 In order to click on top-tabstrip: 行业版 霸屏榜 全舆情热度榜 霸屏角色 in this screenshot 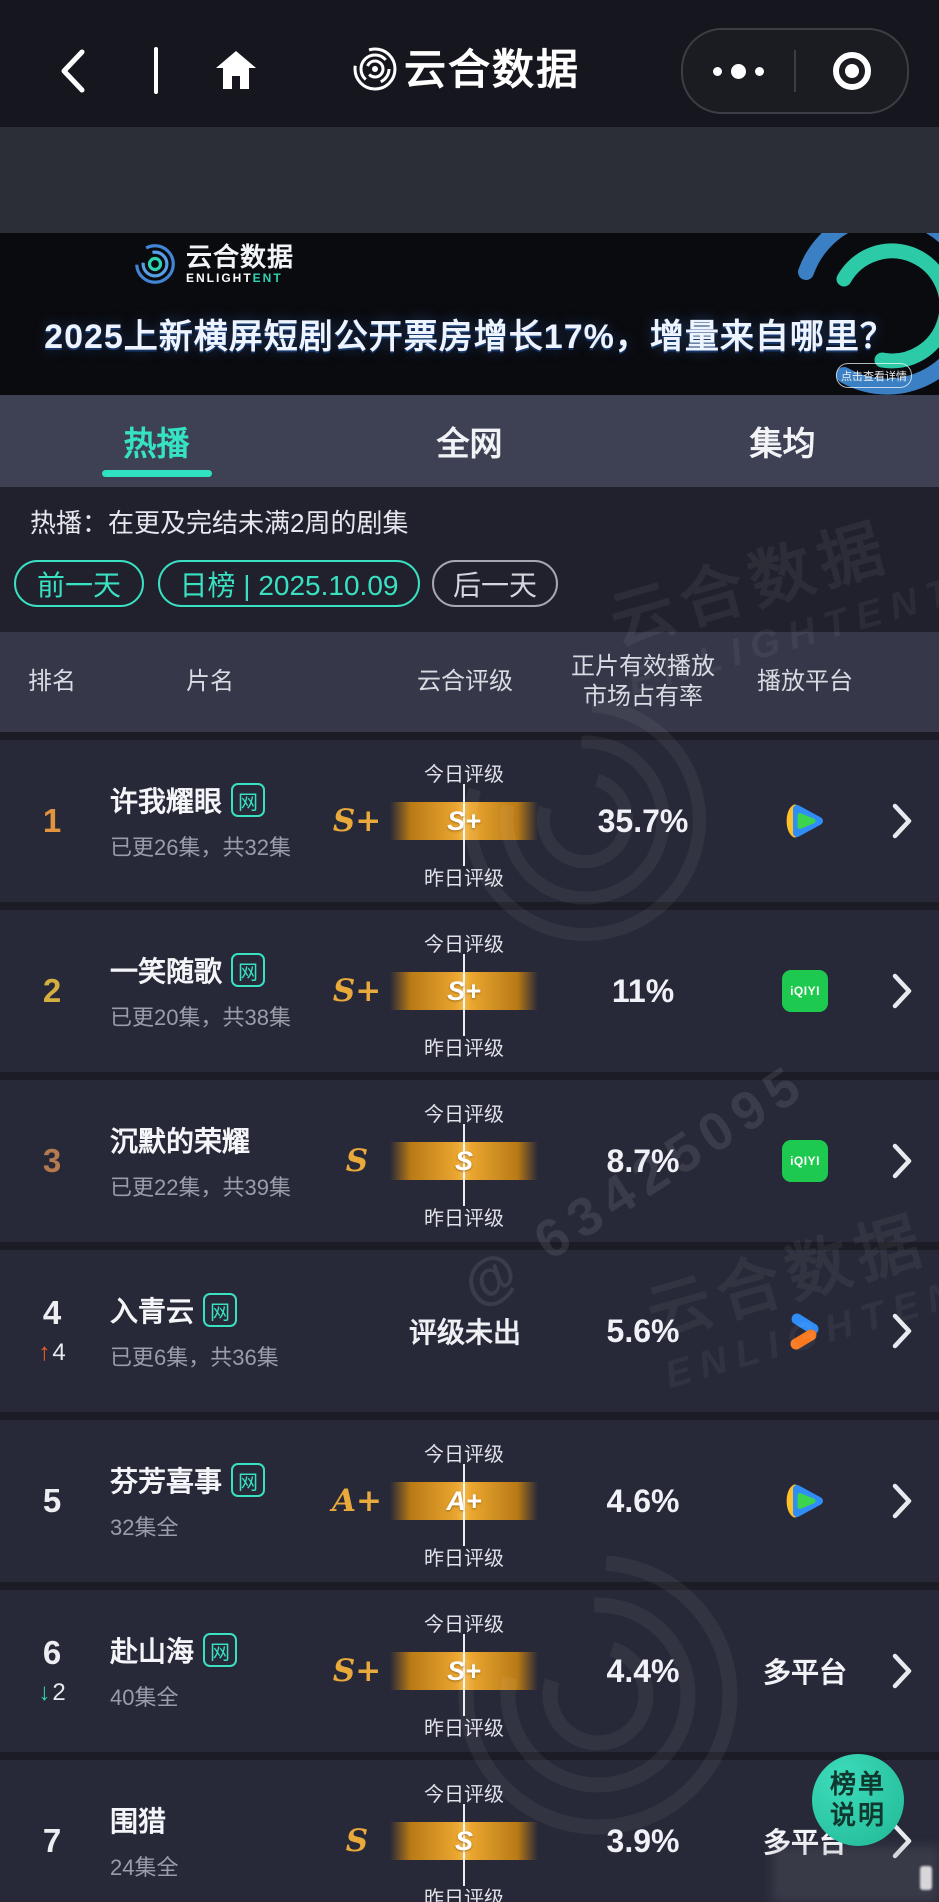, I will do `click(469, 236)`.